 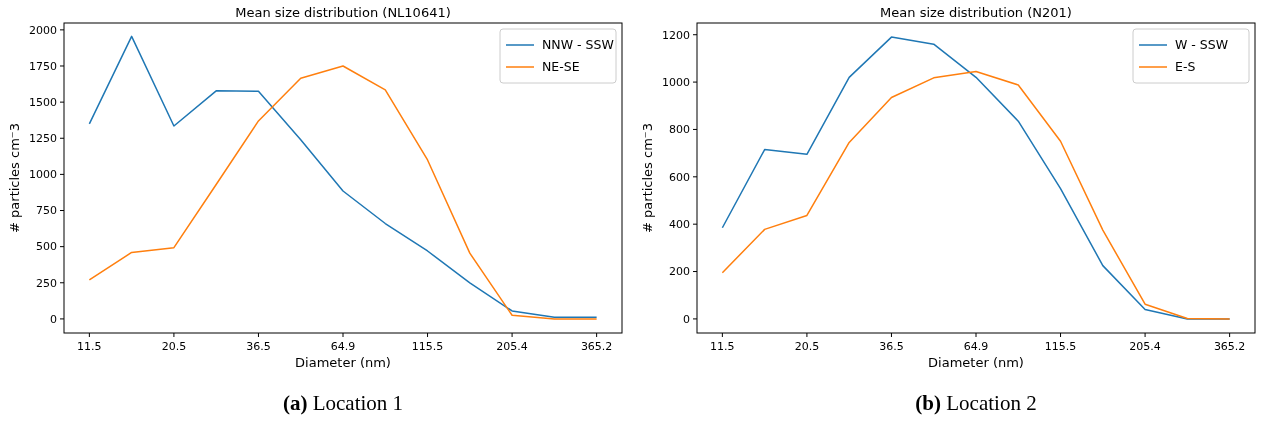 I want to click on y-tick-label: 750, so click(x=46, y=211).